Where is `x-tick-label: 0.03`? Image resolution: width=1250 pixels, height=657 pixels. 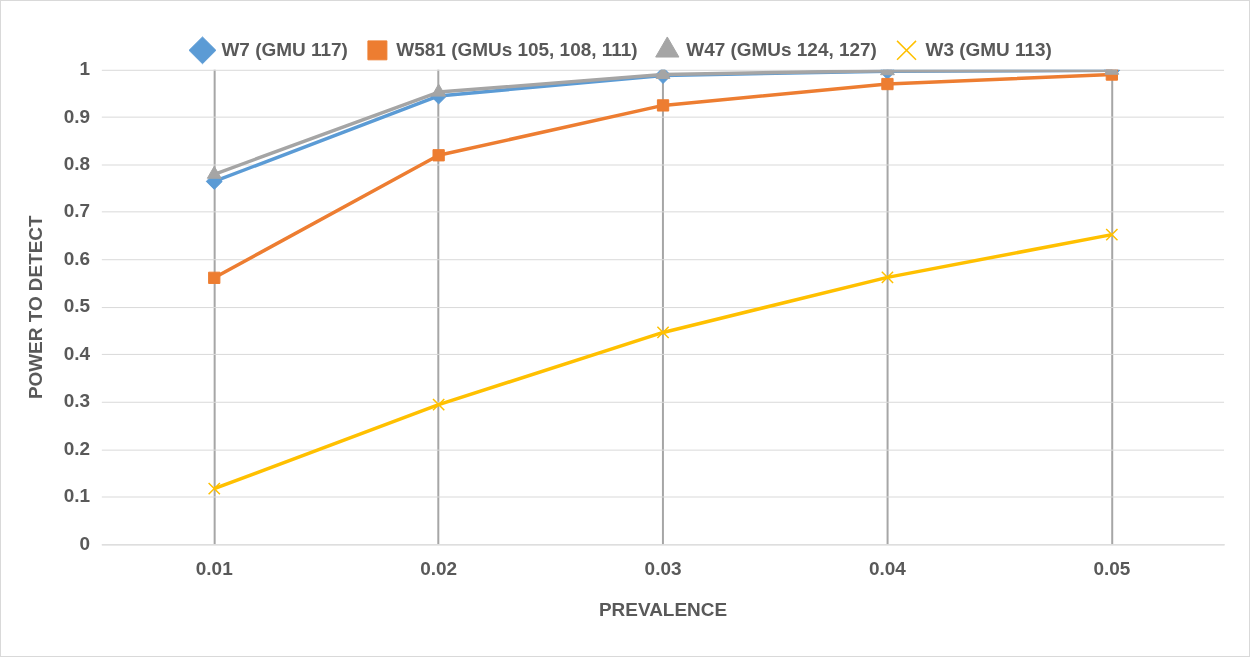 x-tick-label: 0.03 is located at coordinates (663, 569).